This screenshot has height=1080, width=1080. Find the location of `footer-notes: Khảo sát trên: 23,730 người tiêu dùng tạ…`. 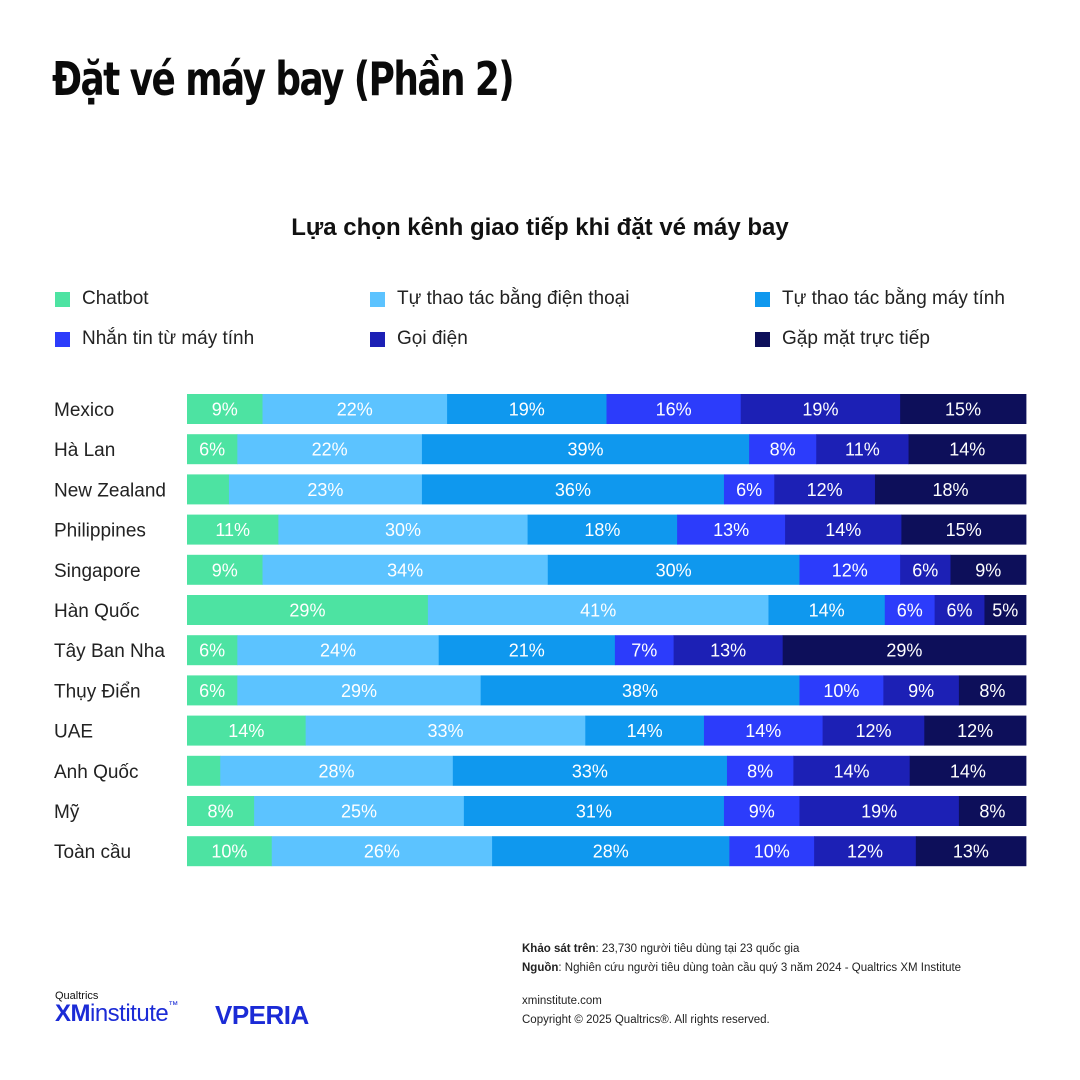

footer-notes: Khảo sát trên: 23,730 người tiêu dùng tạ… is located at coordinates (741, 959).